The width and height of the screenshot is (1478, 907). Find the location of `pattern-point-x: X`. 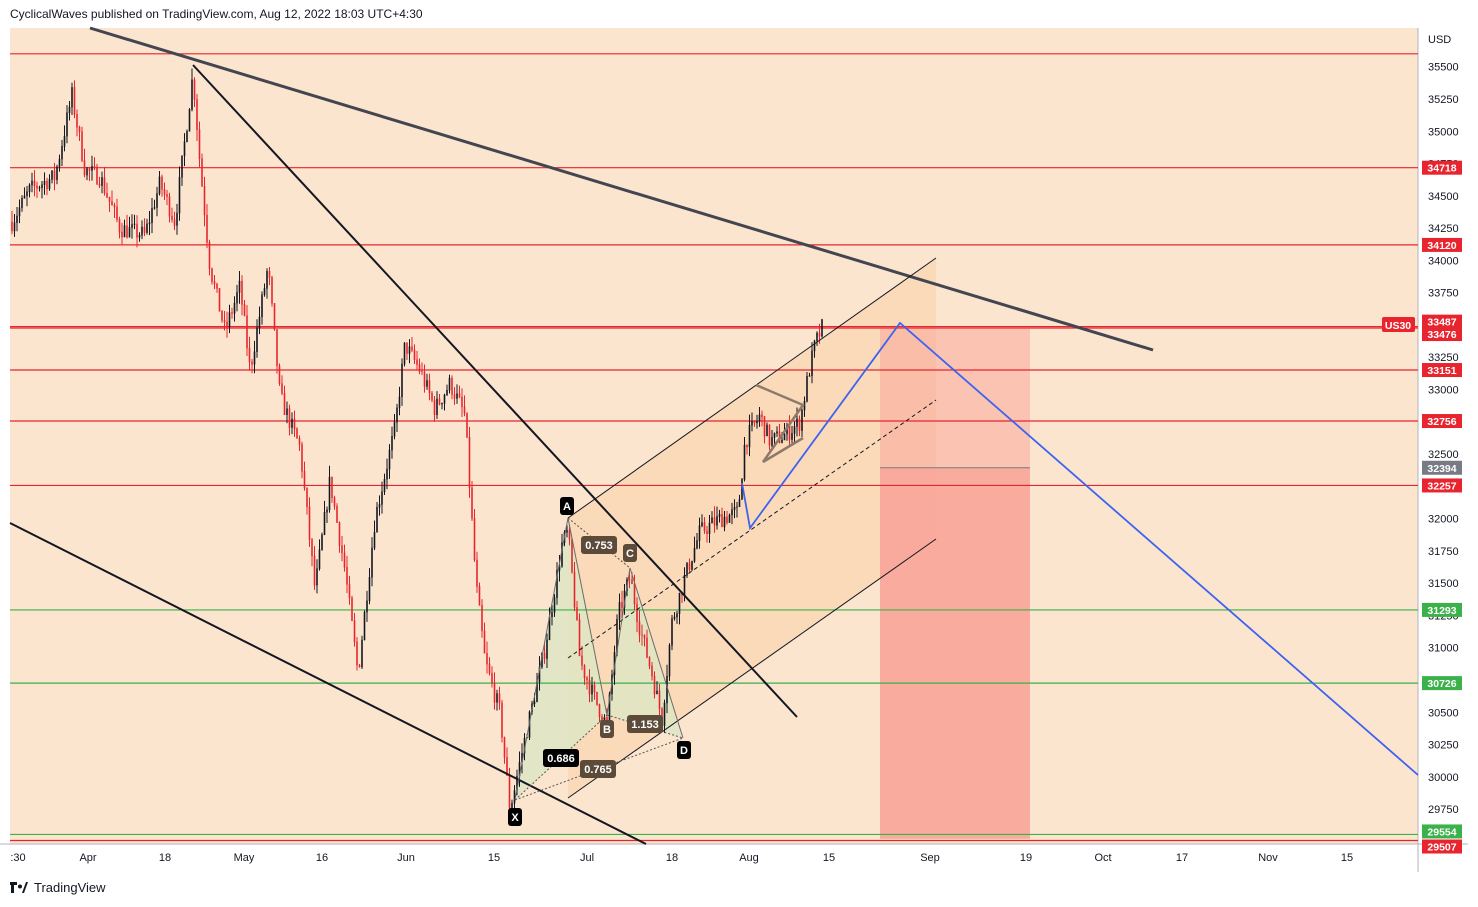

pattern-point-x: X is located at coordinates (515, 817).